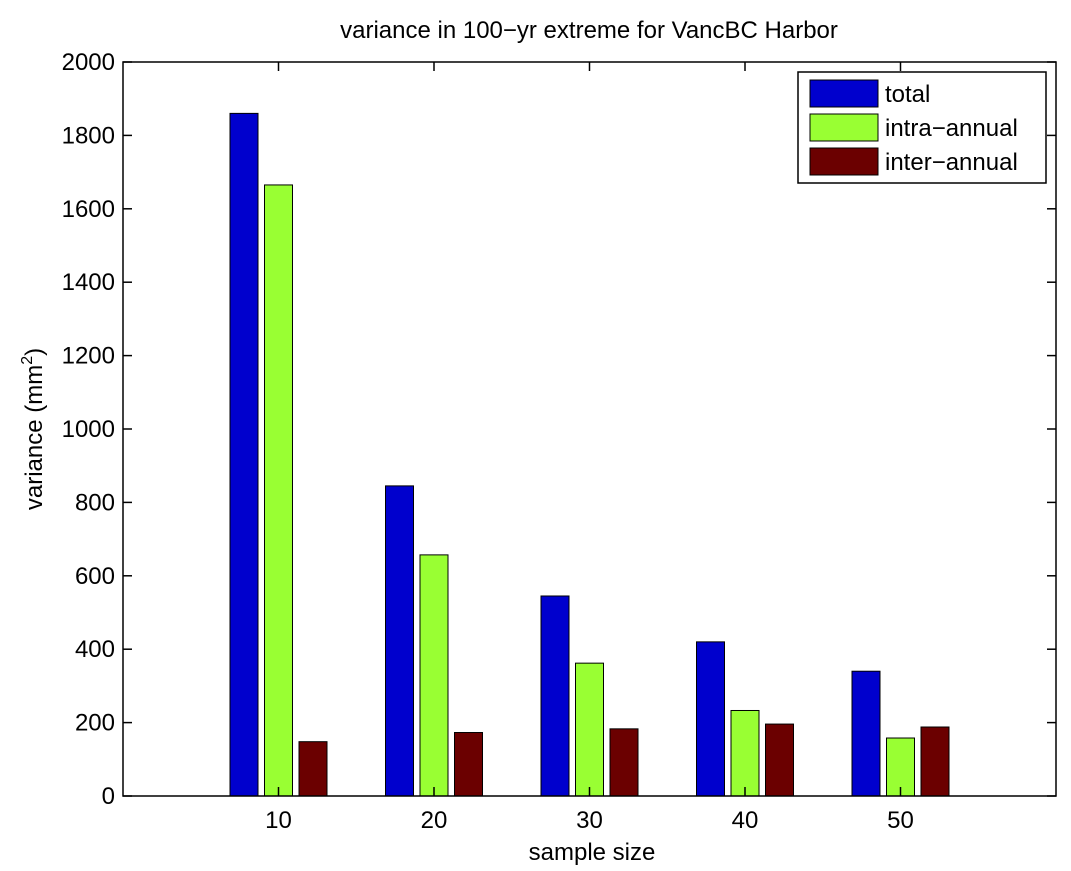  I want to click on x-tick-label-50: 50, so click(900, 820).